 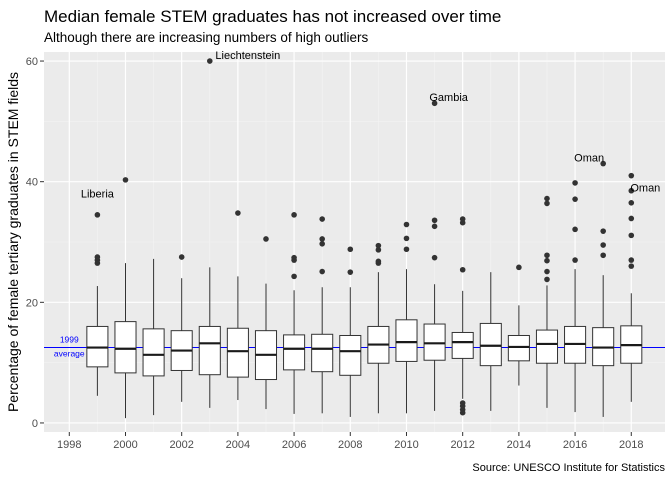 I want to click on boxplot-2011, so click(x=434, y=255).